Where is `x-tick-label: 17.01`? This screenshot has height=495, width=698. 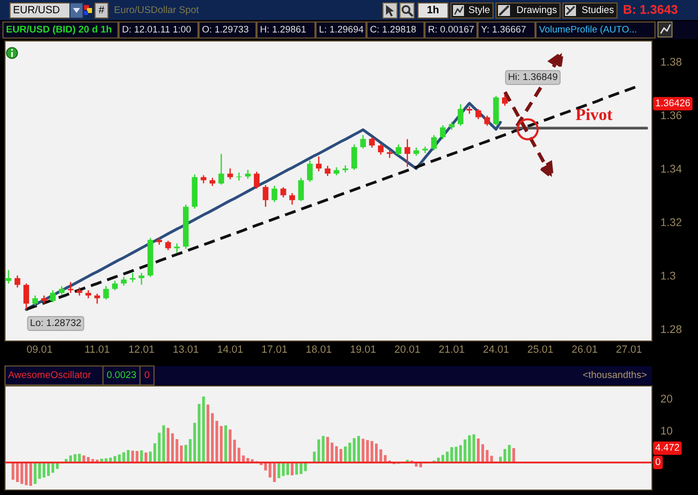
x-tick-label: 17.01 is located at coordinates (274, 349).